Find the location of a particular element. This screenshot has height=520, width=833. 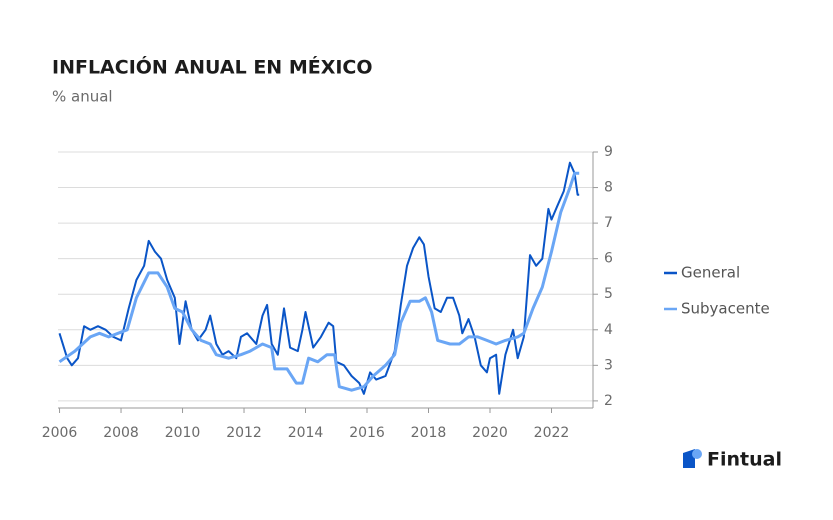

x-tick-label: 2020 is located at coordinates (490, 433).